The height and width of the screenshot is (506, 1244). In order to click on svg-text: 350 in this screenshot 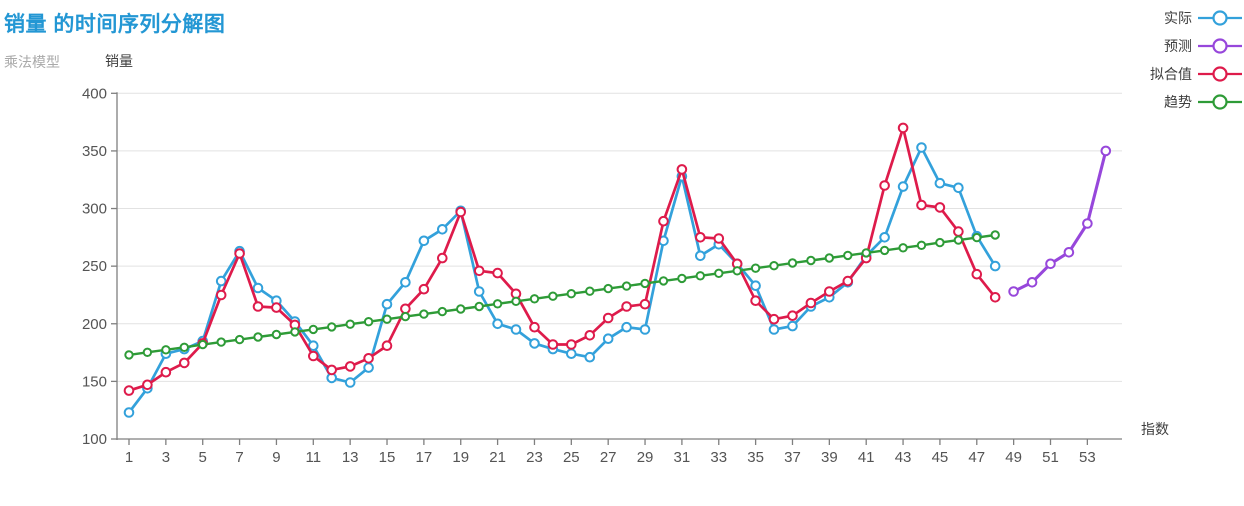, I will do `click(94, 151)`.